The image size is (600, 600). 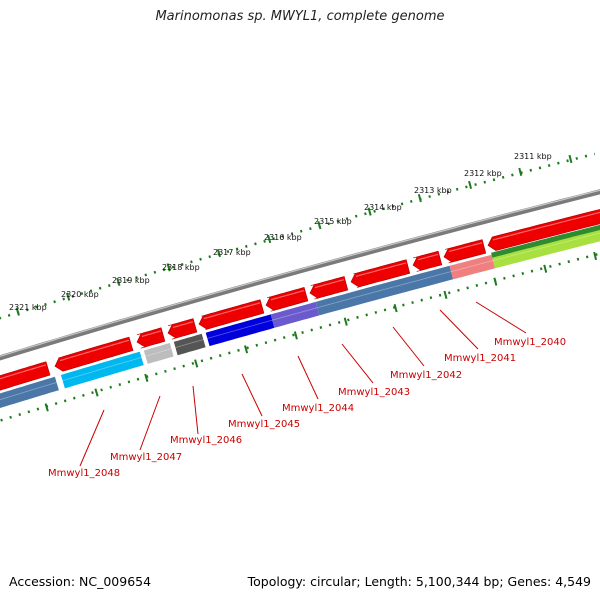 What do you see at coordinates (232, 252) in the screenshot?
I see `ruler-label: 2317 kbp` at bounding box center [232, 252].